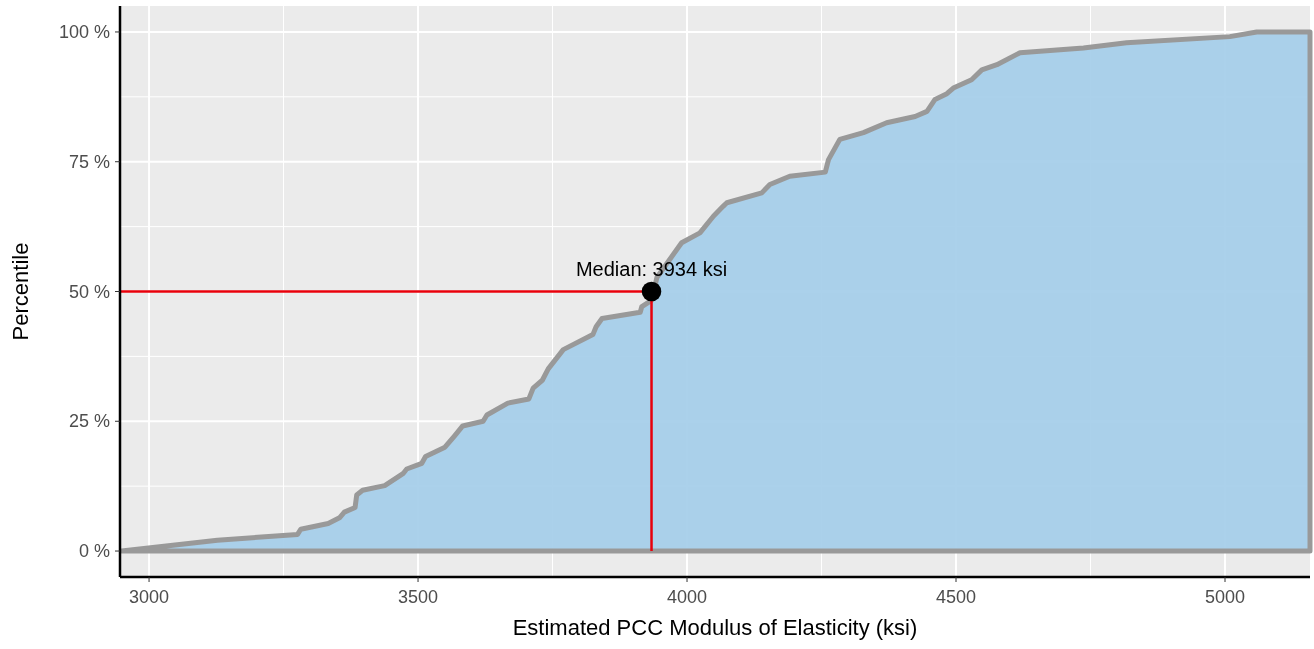 The width and height of the screenshot is (1314, 649). Describe the element at coordinates (418, 597) in the screenshot. I see `x-tick-label: 3500` at that location.